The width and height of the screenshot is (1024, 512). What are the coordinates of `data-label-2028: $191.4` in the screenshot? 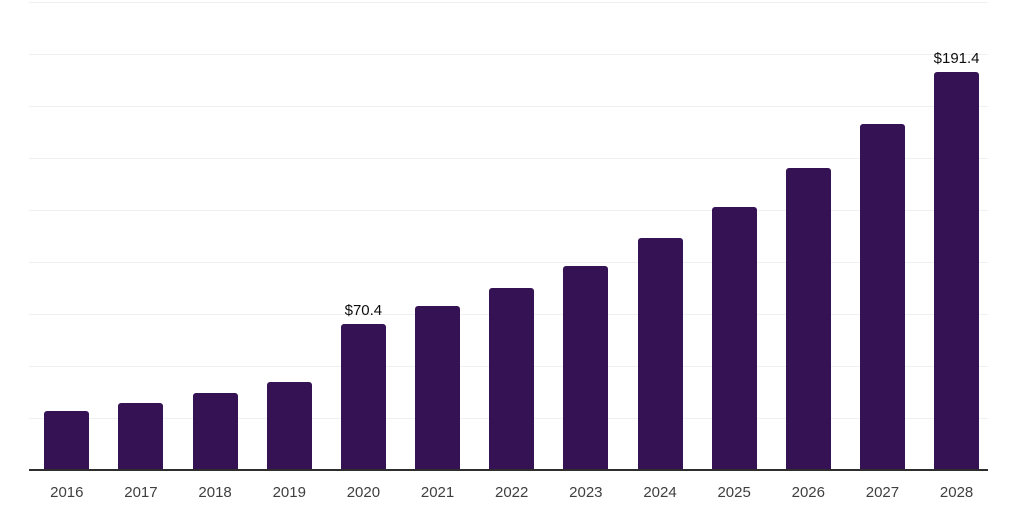 It's located at (956, 58).